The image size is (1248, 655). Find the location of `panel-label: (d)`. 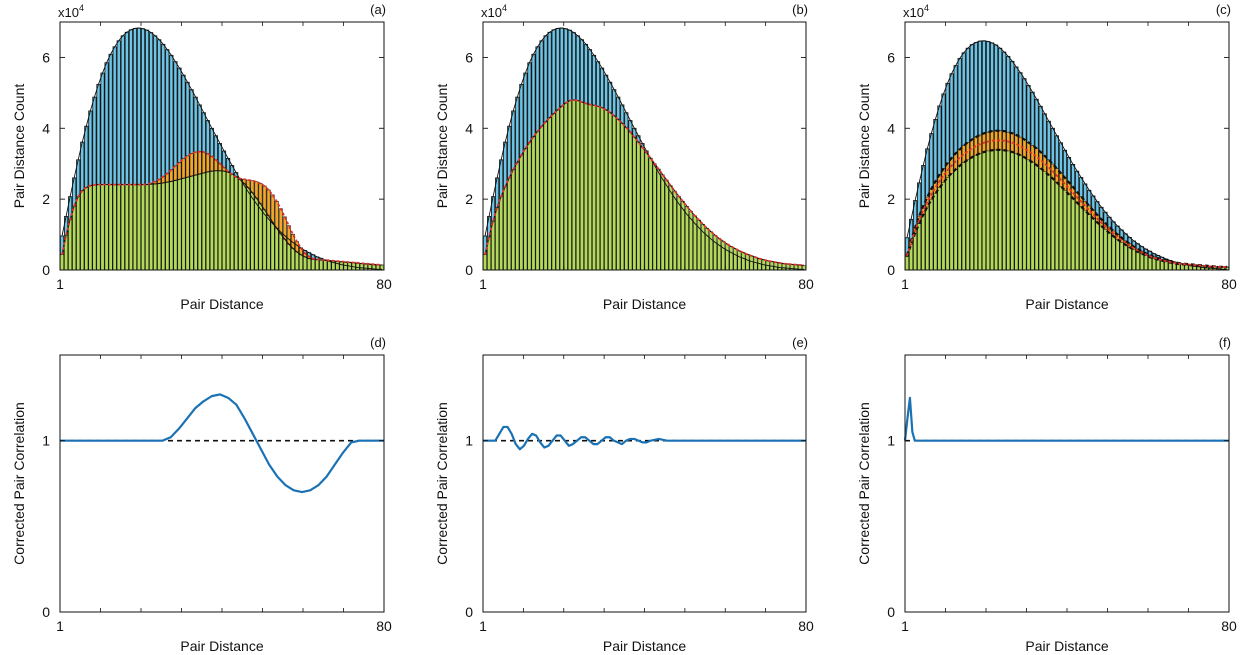

panel-label: (d) is located at coordinates (378, 342).